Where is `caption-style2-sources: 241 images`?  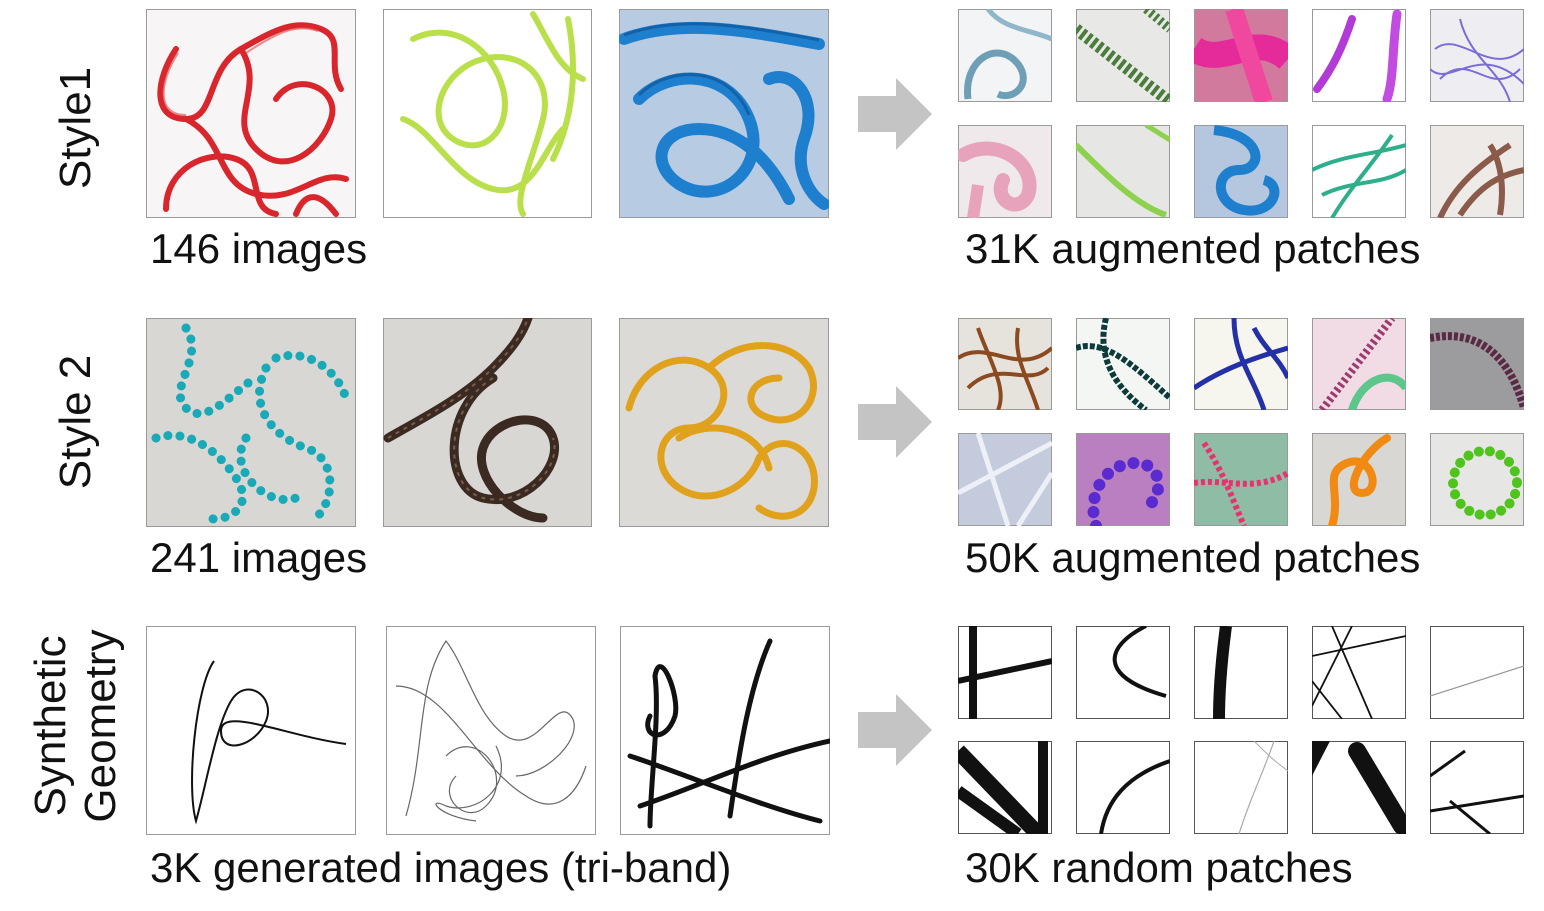
caption-style2-sources: 241 images is located at coordinates (259, 557).